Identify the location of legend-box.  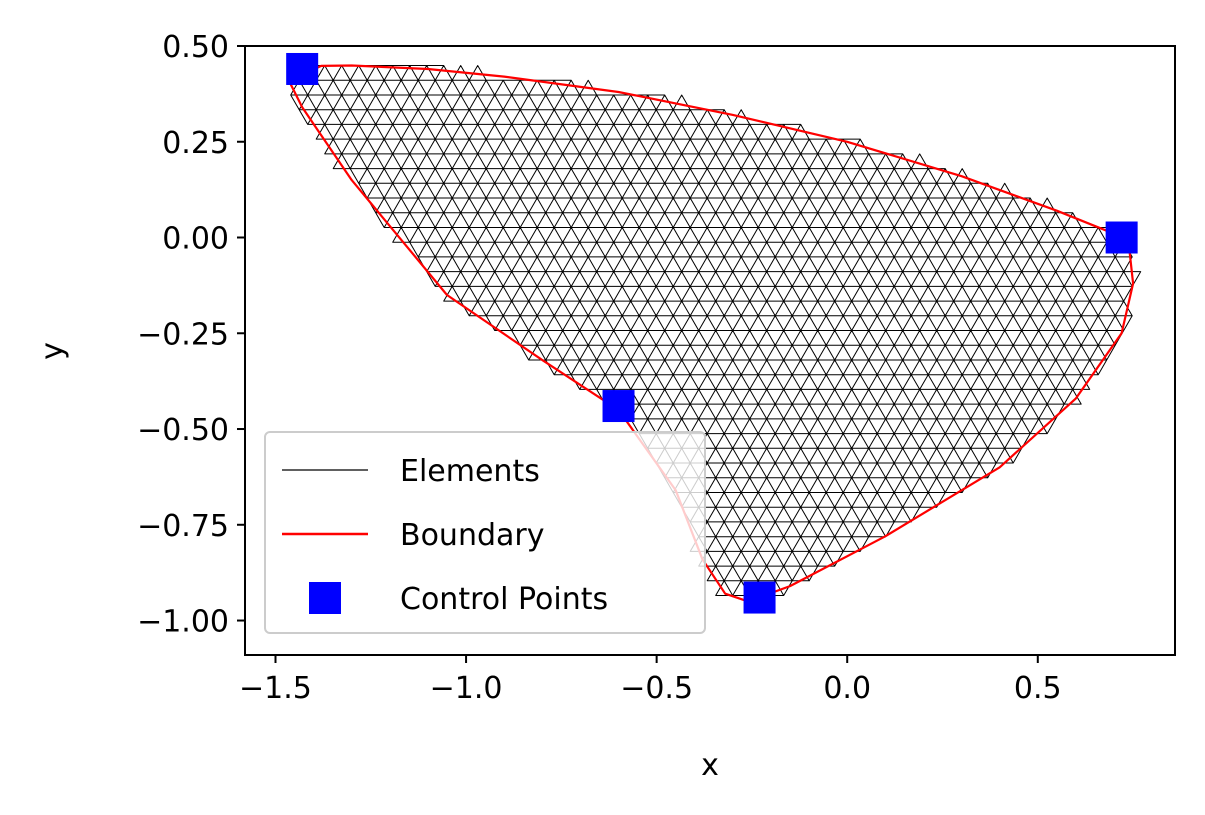
(485, 532).